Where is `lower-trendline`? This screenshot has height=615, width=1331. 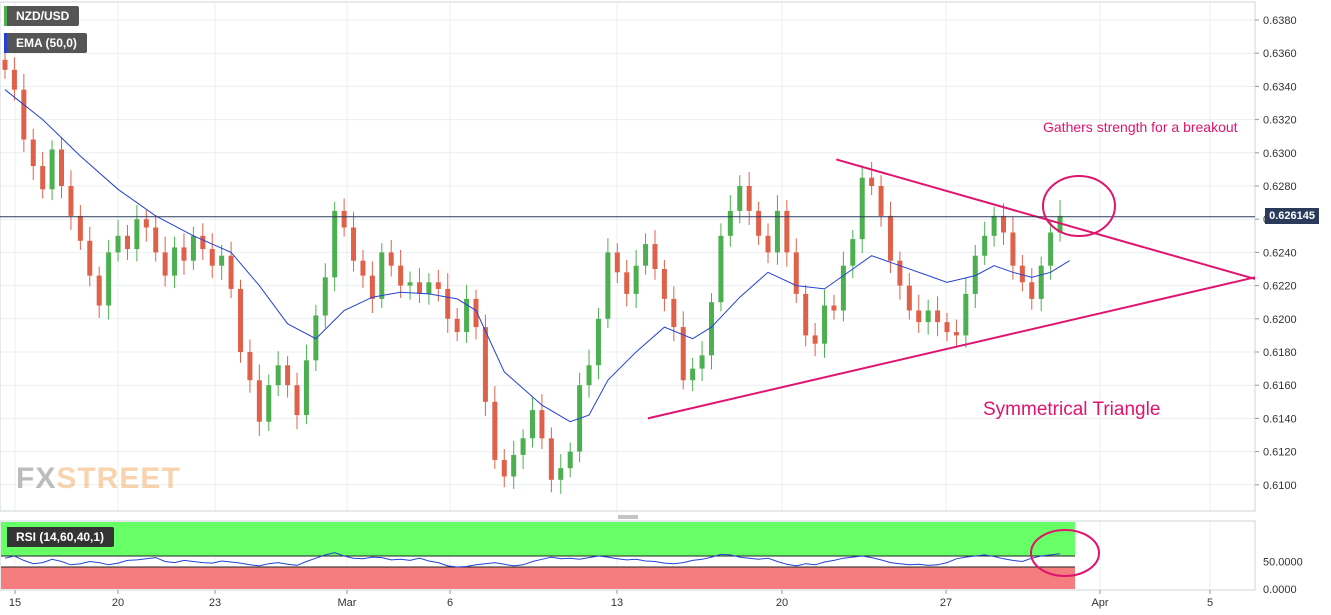 lower-trendline is located at coordinates (951, 348).